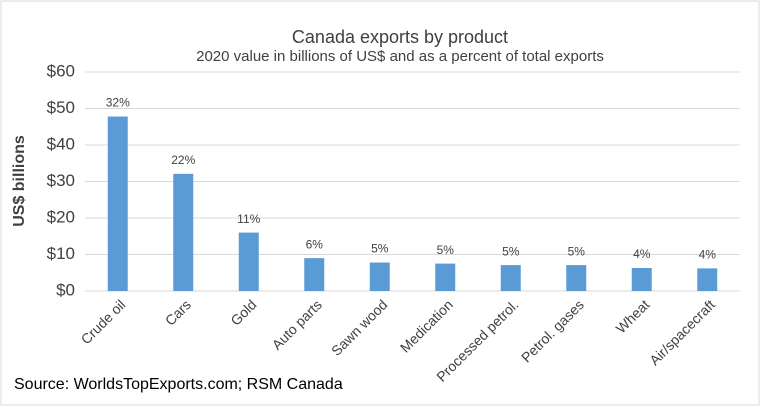 The height and width of the screenshot is (408, 768). I want to click on y-tick-label: $10, so click(61, 253).